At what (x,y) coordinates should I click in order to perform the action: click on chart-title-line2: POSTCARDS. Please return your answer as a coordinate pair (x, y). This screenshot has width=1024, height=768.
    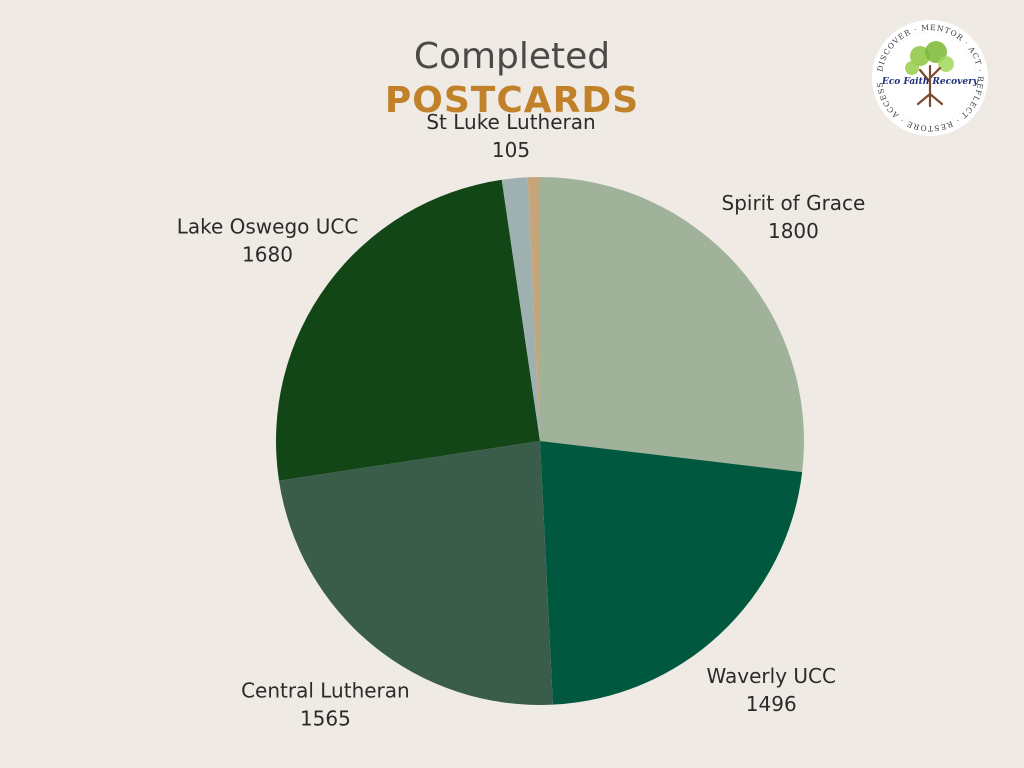
    Looking at the image, I should click on (512, 100).